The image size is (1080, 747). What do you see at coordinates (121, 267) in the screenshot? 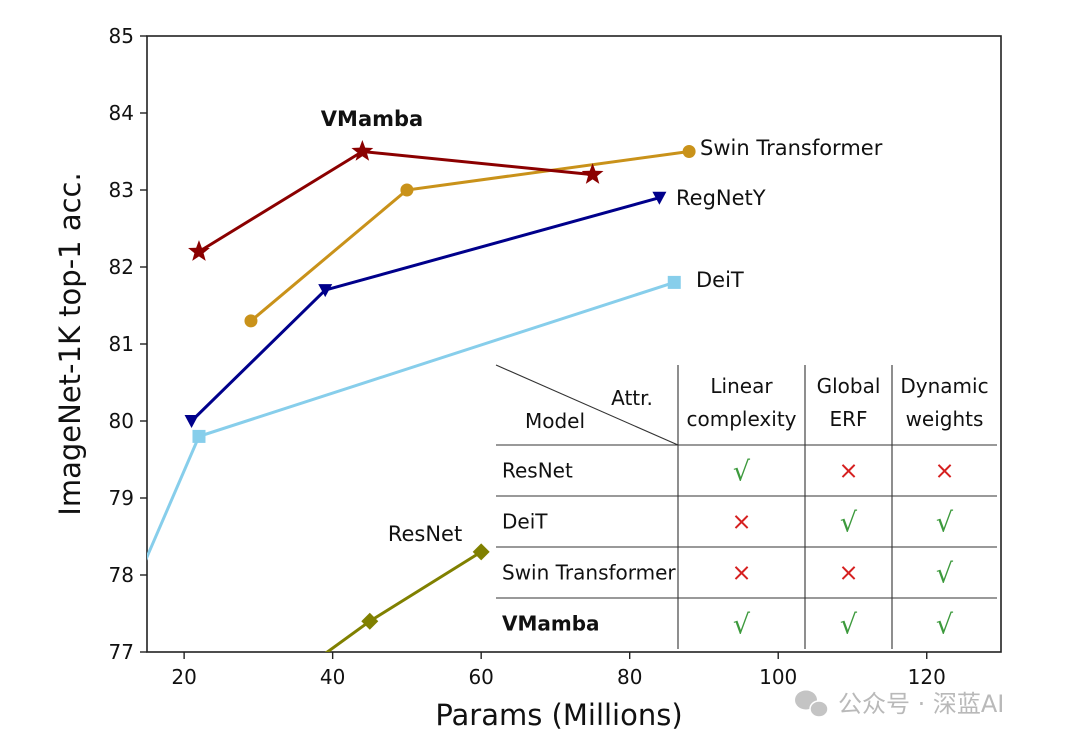
I see `y-tick-label: 82` at bounding box center [121, 267].